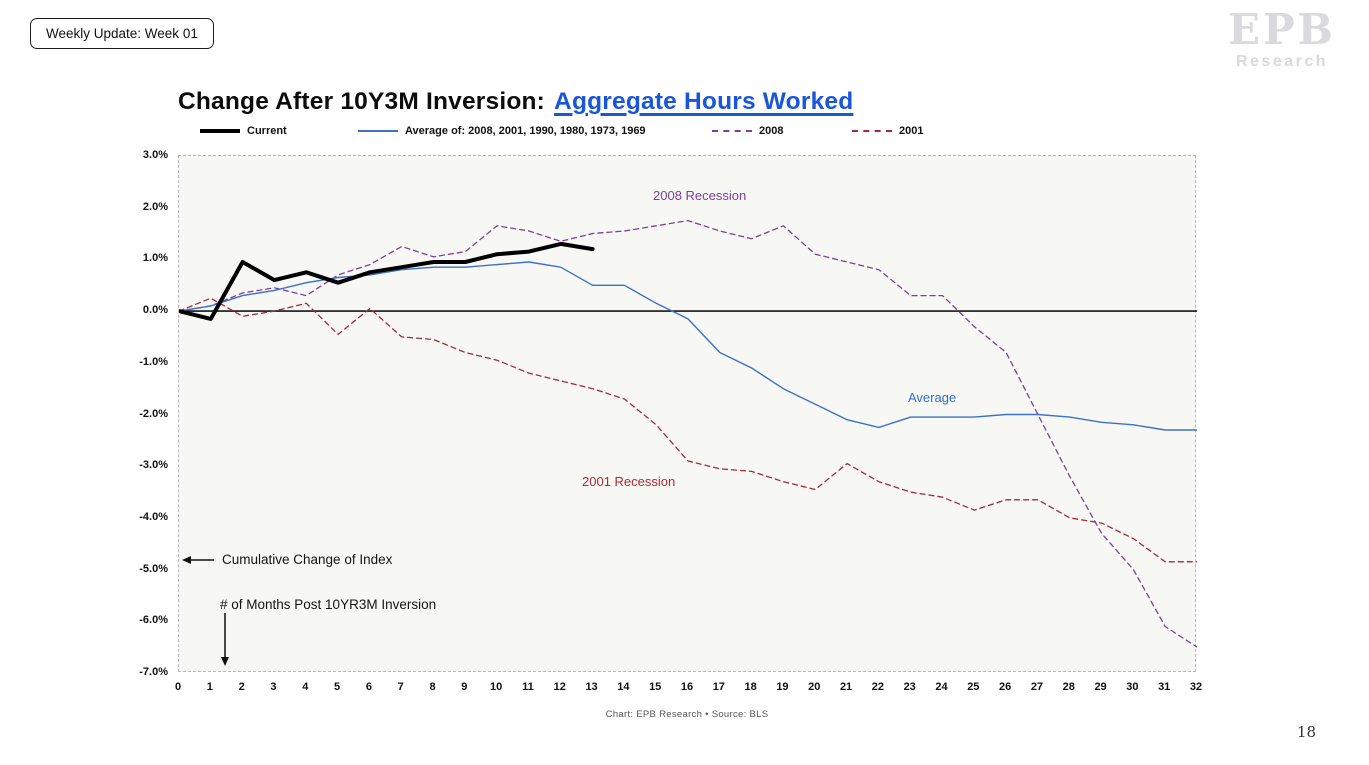 This screenshot has width=1369, height=765. What do you see at coordinates (655, 687) in the screenshot?
I see `x-tick-label: 15` at bounding box center [655, 687].